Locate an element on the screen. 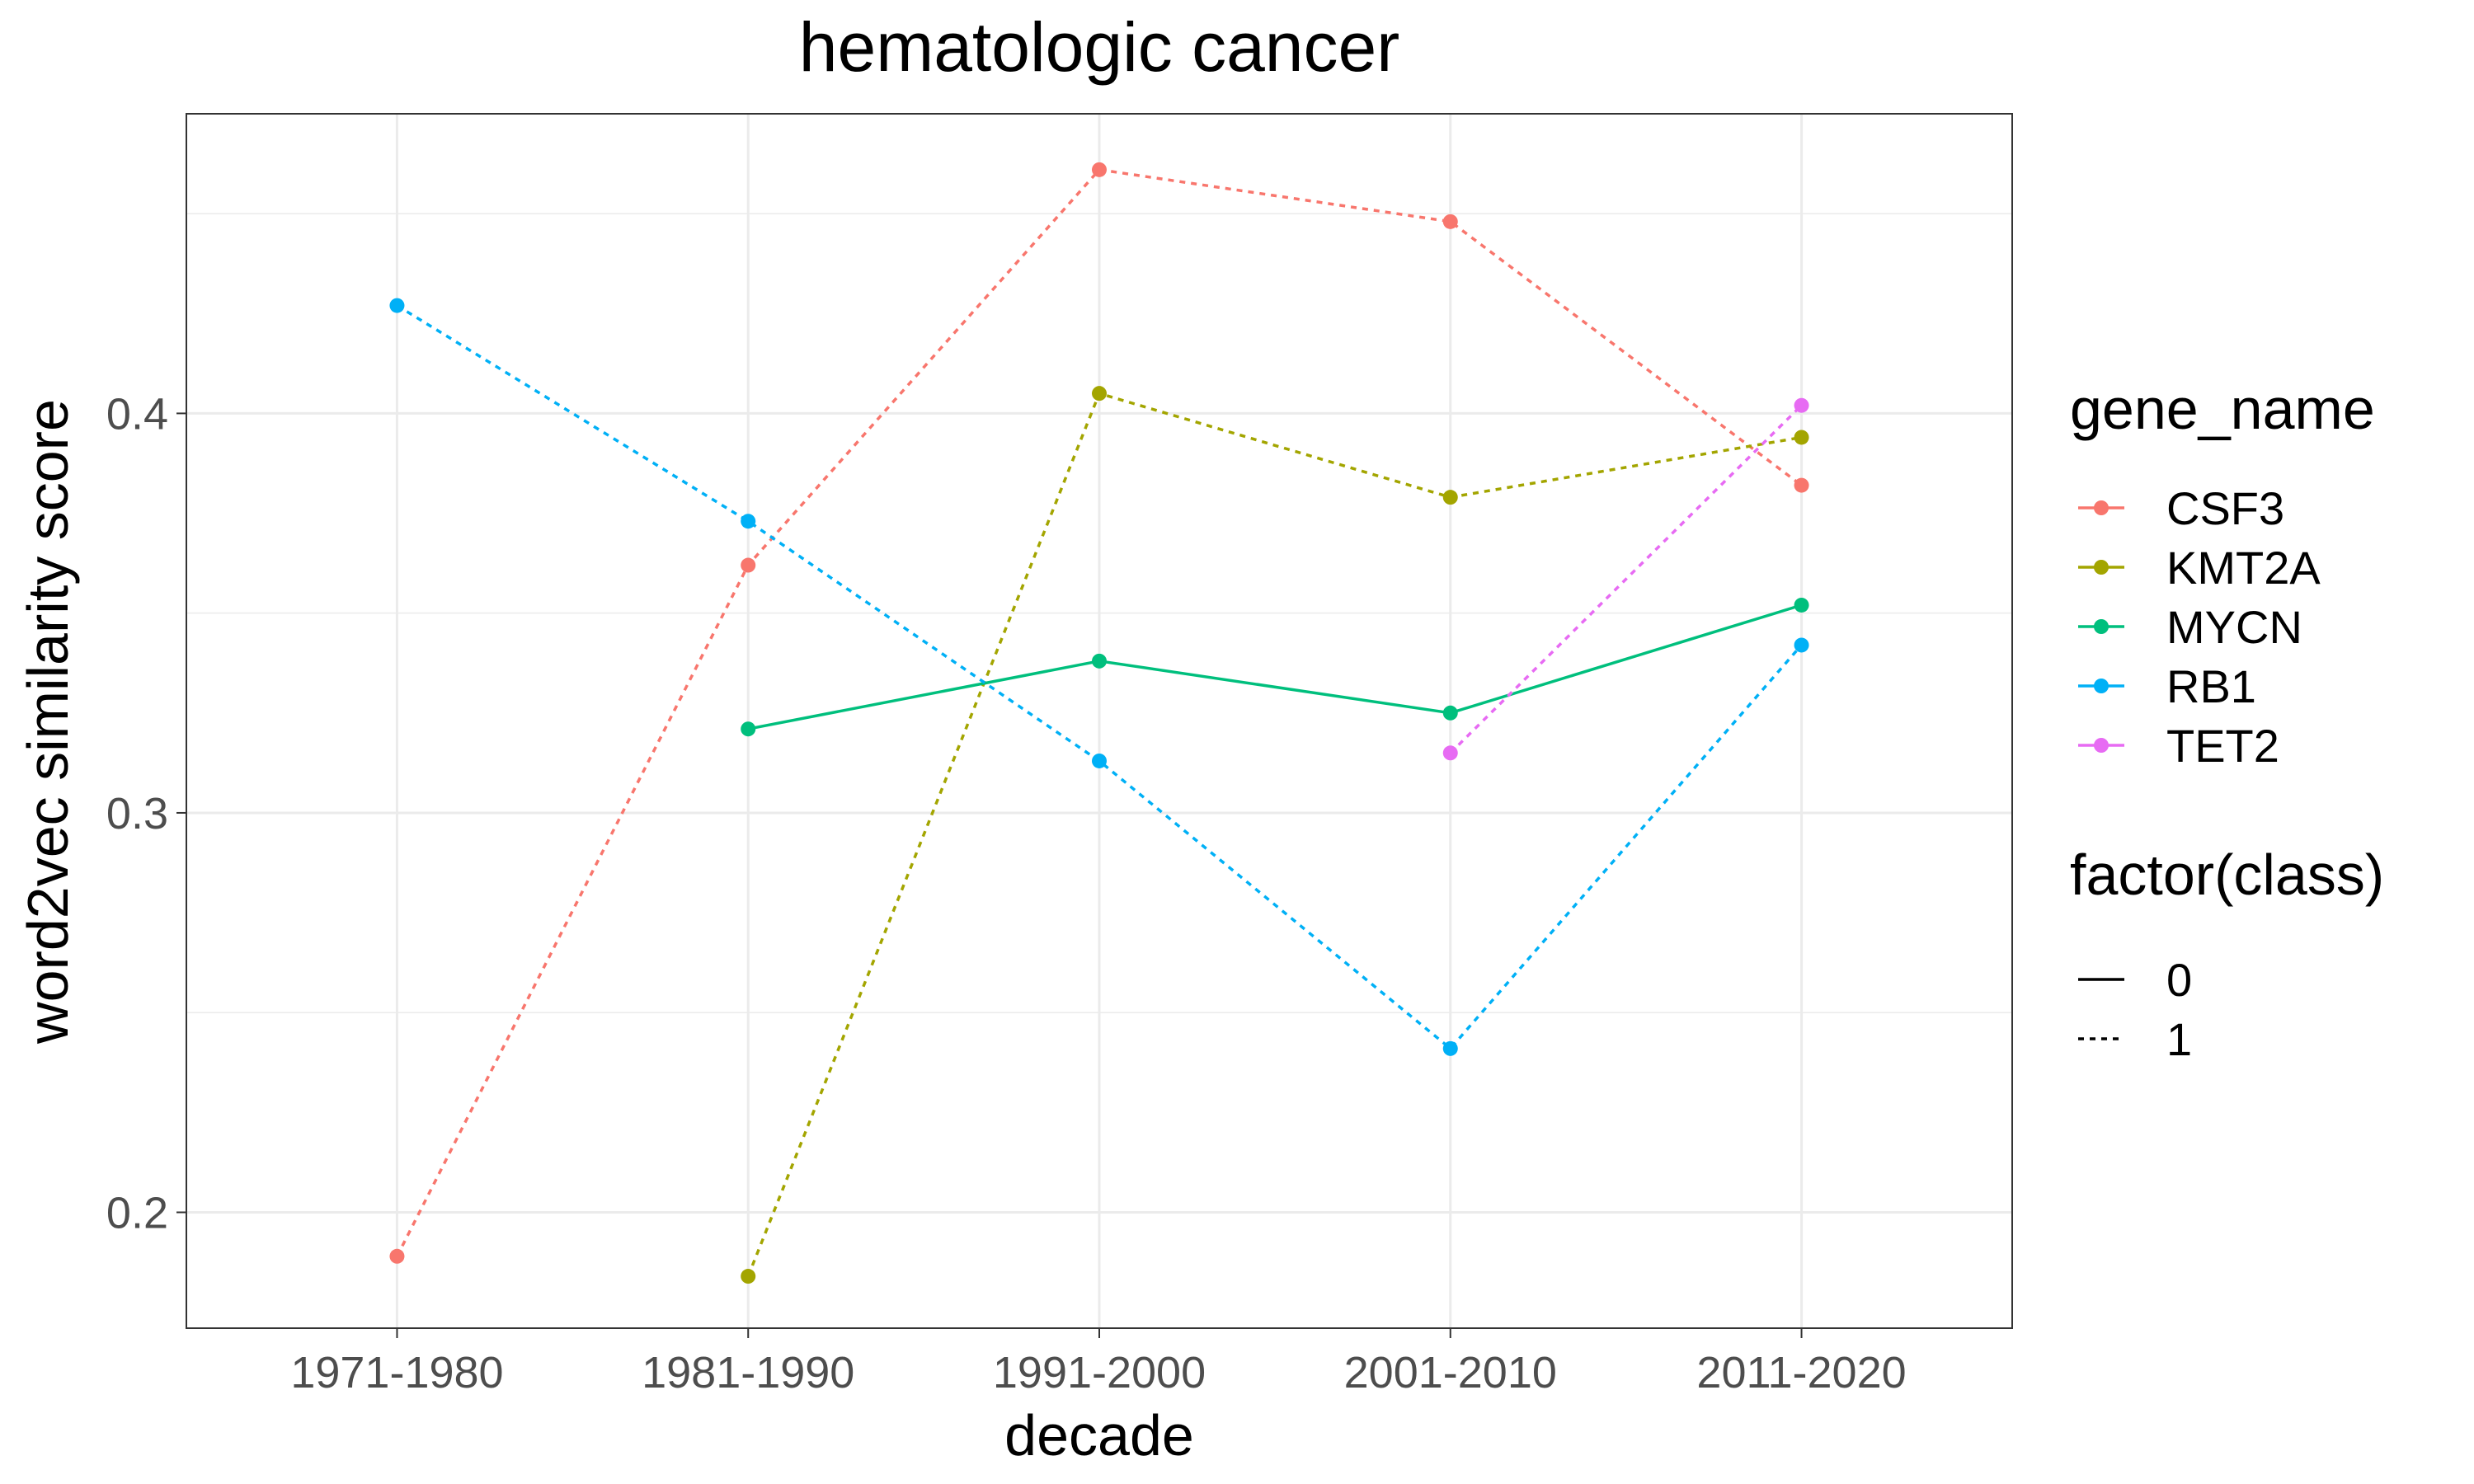 The width and height of the screenshot is (2474, 1484). legend-class-label-1: 1 is located at coordinates (2179, 1039).